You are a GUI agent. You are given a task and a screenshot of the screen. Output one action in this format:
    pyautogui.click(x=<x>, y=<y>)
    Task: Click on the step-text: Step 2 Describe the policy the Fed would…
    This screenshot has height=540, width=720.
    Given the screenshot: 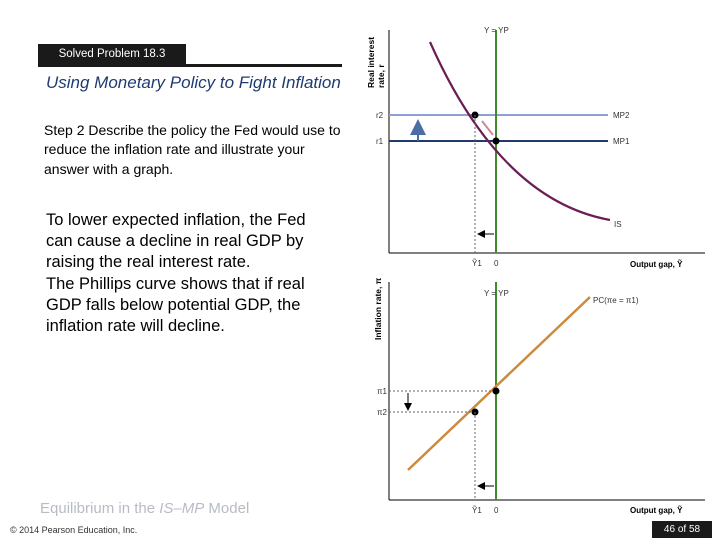 What is the action you would take?
    pyautogui.click(x=192, y=149)
    